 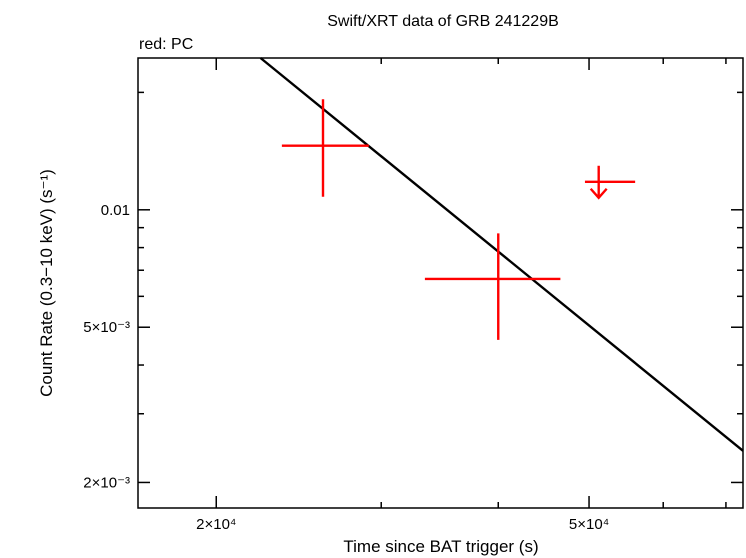 What do you see at coordinates (216, 524) in the screenshot?
I see `x-tick-label: 2×10⁴` at bounding box center [216, 524].